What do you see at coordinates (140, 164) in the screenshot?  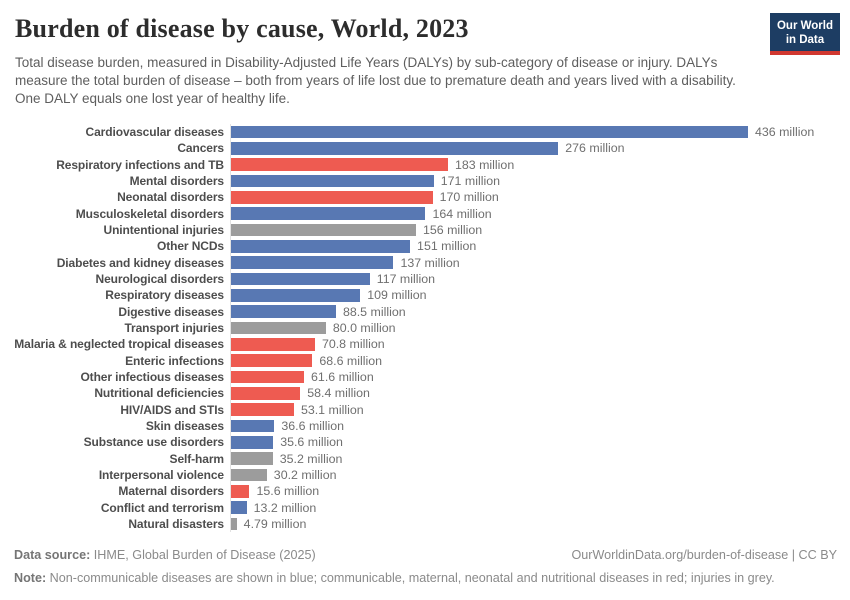 I see `category-label: Respiratory infections and TB` at bounding box center [140, 164].